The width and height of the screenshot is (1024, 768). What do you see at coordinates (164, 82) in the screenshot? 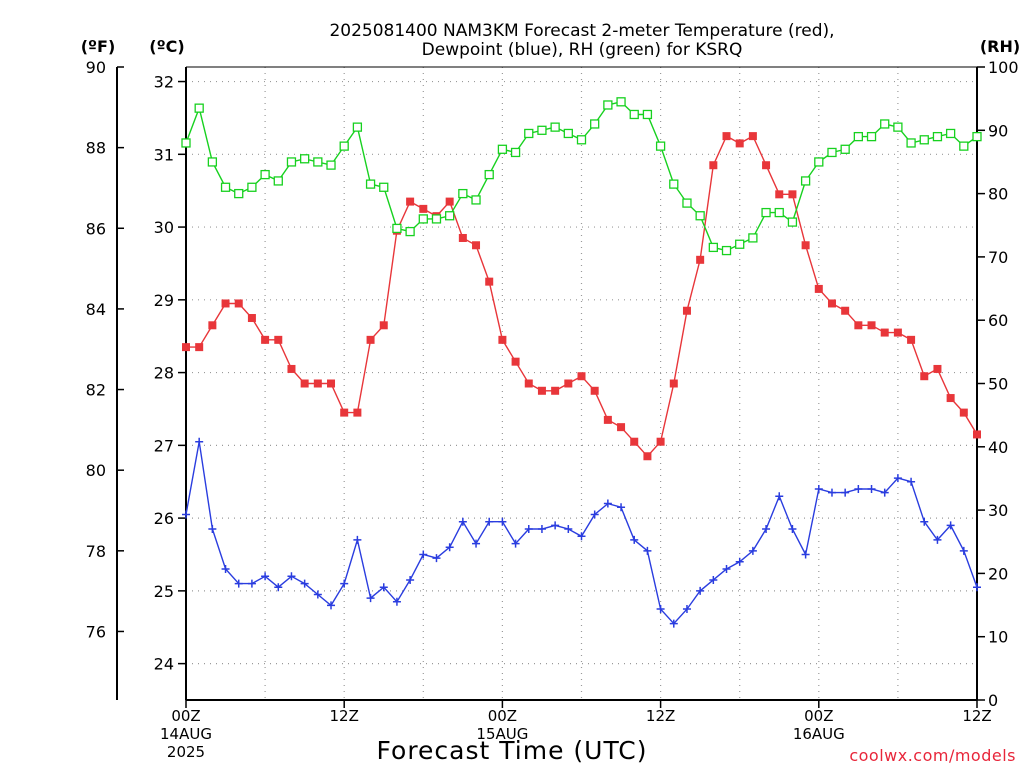
I see `celsius-tick-label: 32` at bounding box center [164, 82].